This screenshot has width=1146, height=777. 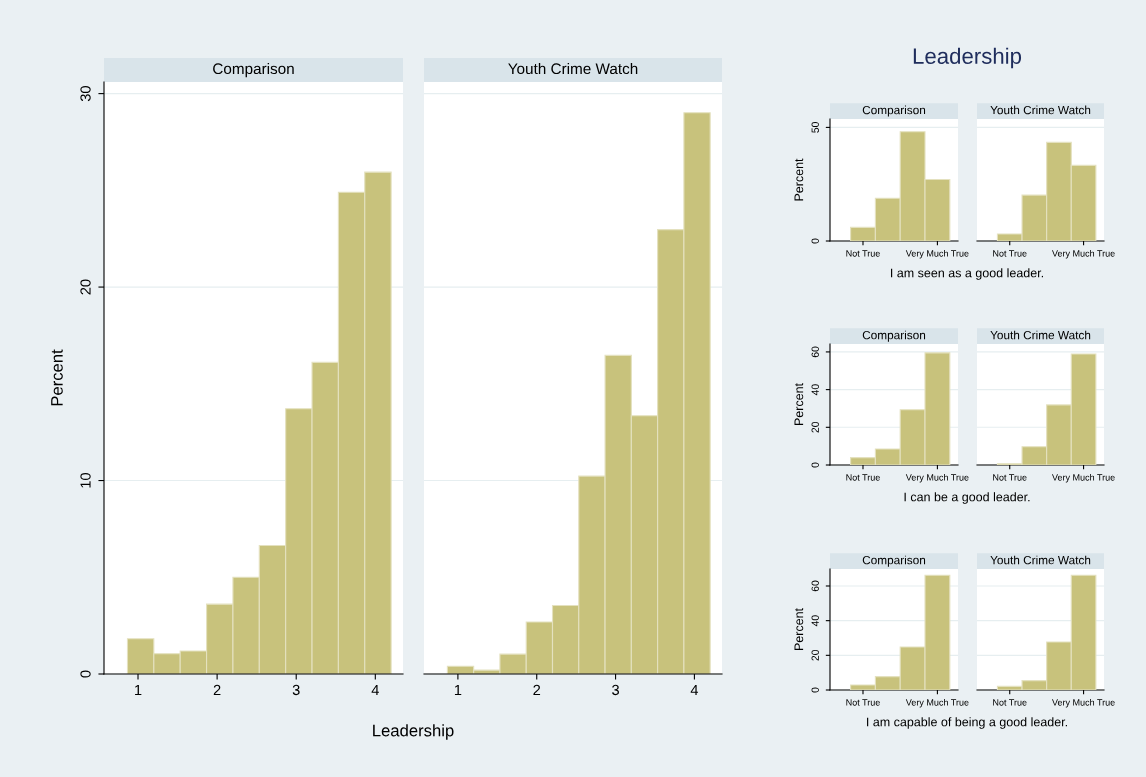 What do you see at coordinates (967, 498) in the screenshot?
I see `x-axis-title: I can be a good leader.` at bounding box center [967, 498].